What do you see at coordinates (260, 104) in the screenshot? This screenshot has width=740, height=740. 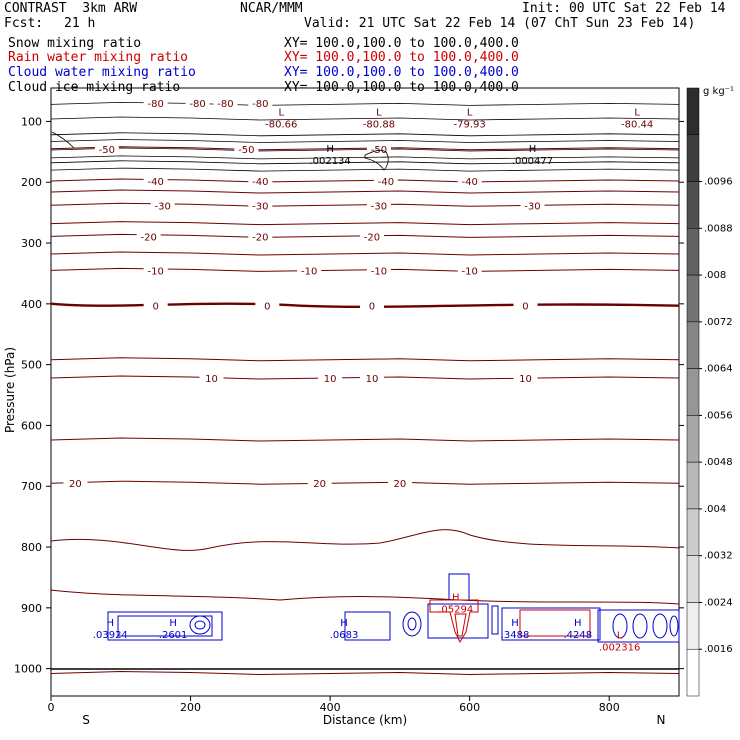 I see `temperature-contour-label: -80` at bounding box center [260, 104].